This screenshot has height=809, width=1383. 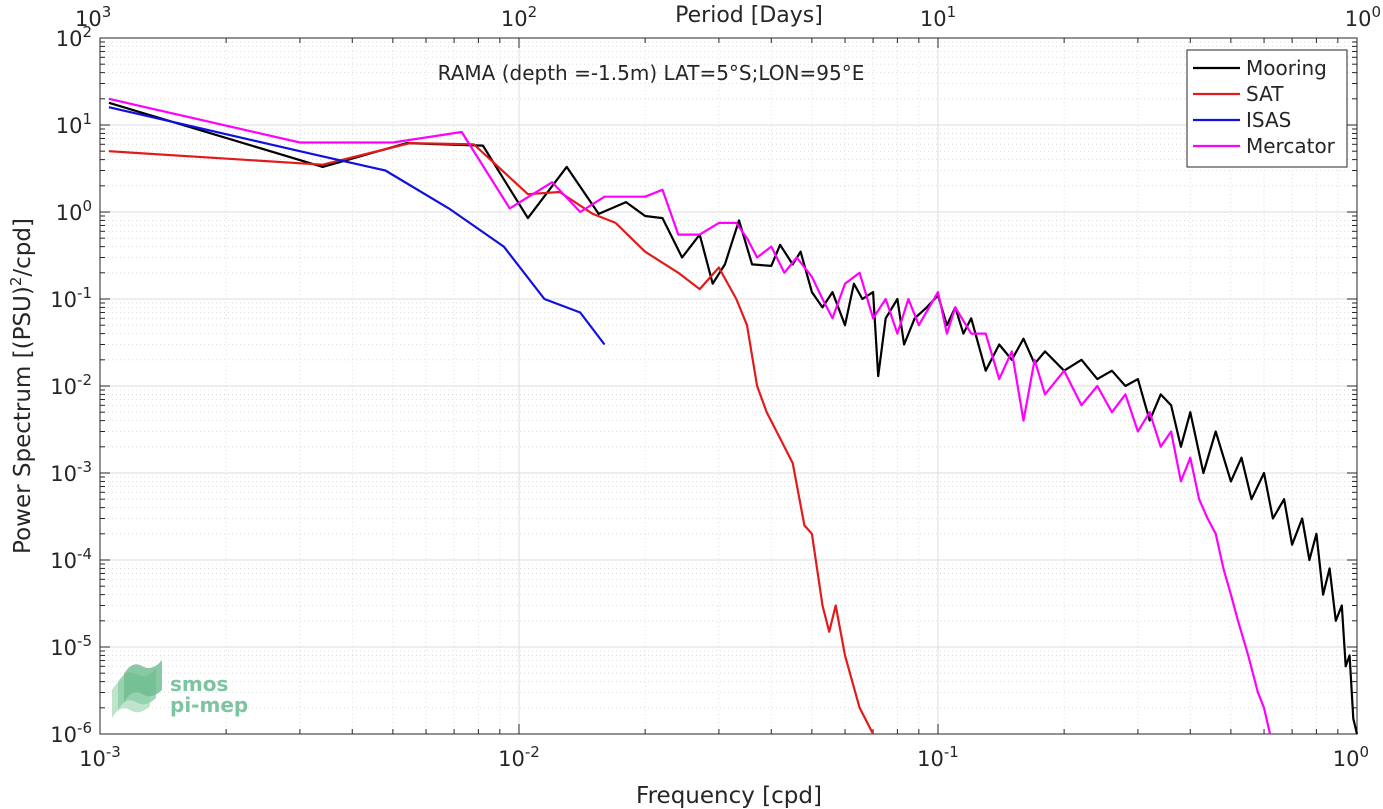 I want to click on logo-line-1: smos, so click(x=199, y=684).